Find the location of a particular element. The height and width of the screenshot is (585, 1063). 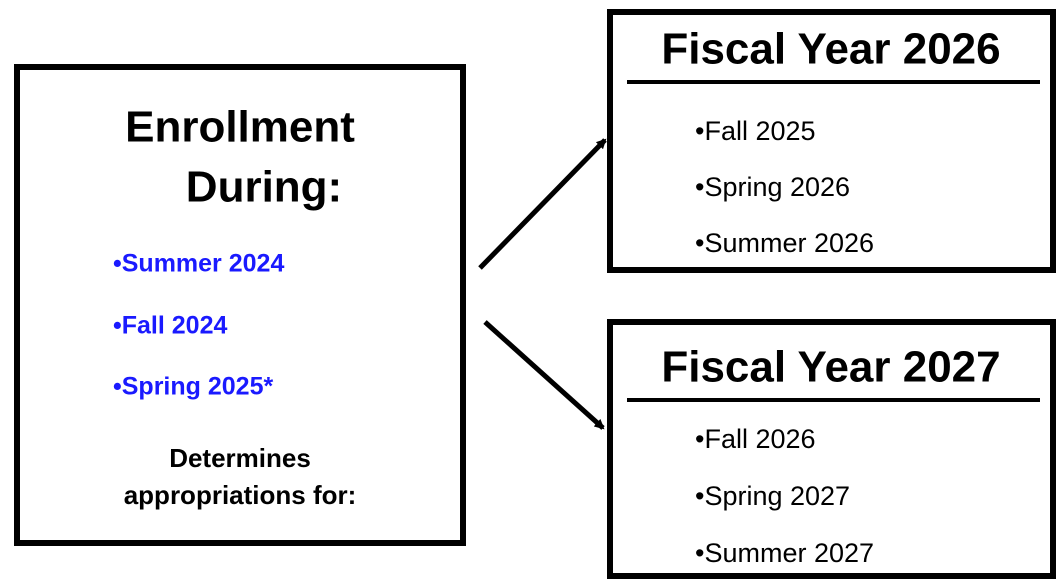

fiscal-year-title: Fiscal Year 2027 is located at coordinates (830, 367).